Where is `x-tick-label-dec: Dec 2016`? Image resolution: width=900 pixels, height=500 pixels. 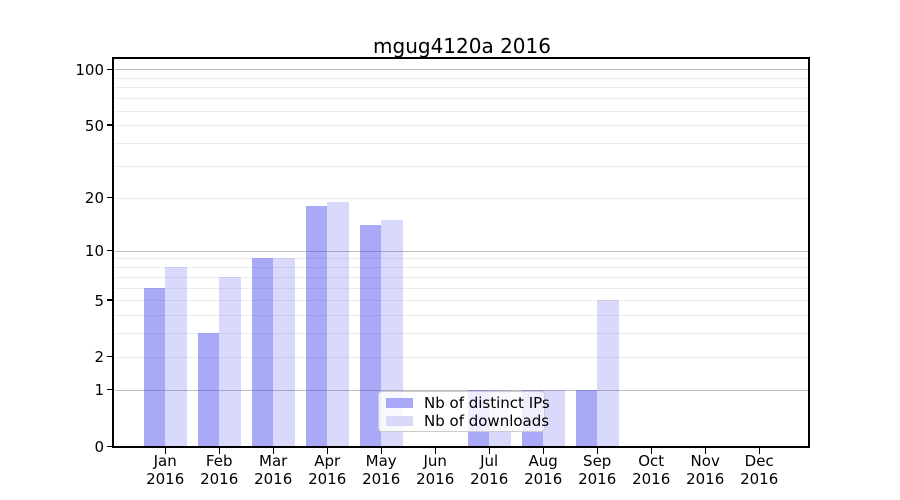
x-tick-label-dec: Dec 2016 is located at coordinates (759, 470).